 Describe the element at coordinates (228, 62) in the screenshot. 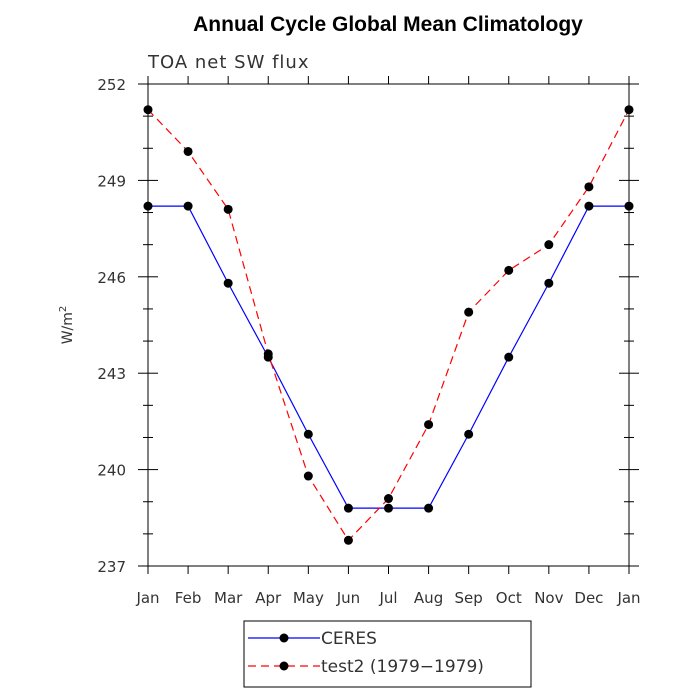

I see `chart-subtitle: TOA net SW flux` at that location.